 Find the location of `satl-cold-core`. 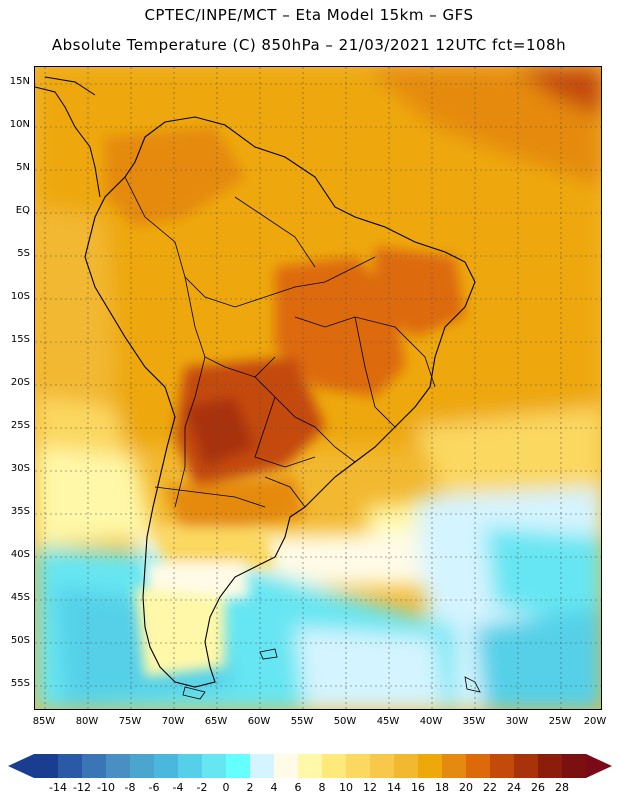

satl-cold-core is located at coordinates (538, 658).